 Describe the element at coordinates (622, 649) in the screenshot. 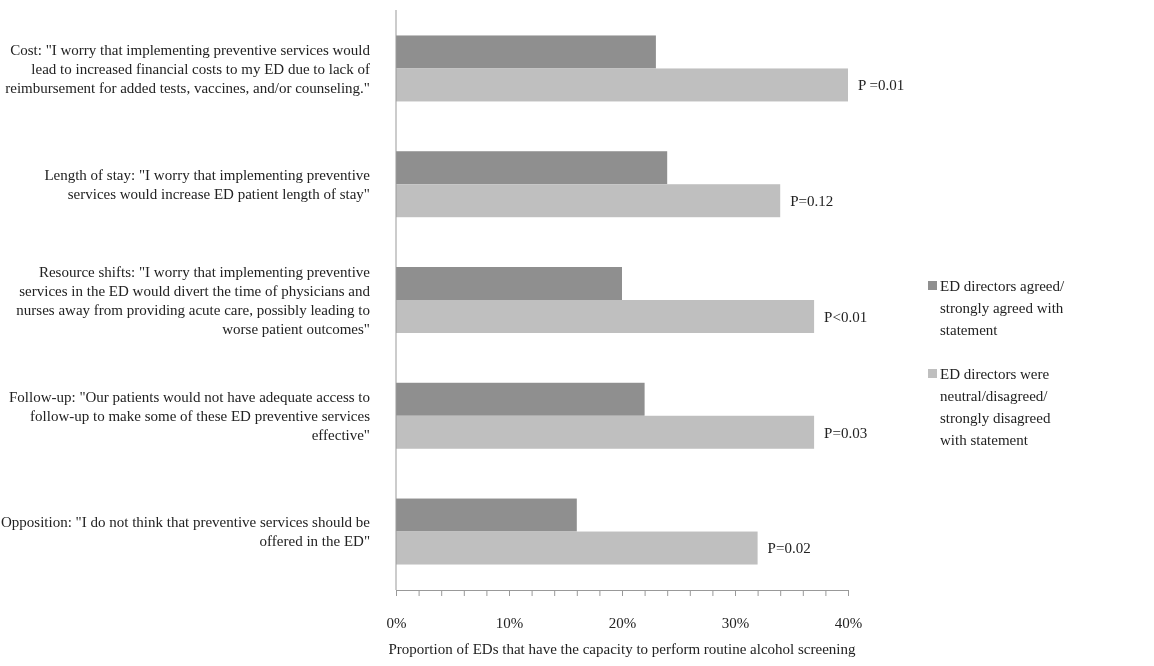

I see `x-axis-title: Proportion of EDs that have the capacity to perform routine alcohol screening` at that location.